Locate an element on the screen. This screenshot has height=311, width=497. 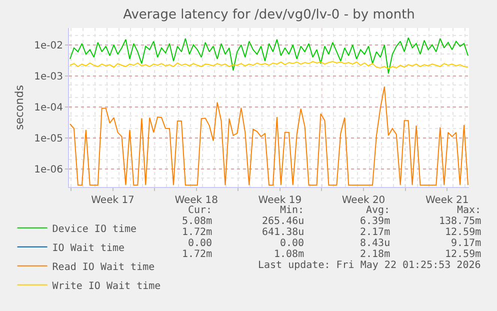
legend-label: Write IO Wait time is located at coordinates (106, 286).